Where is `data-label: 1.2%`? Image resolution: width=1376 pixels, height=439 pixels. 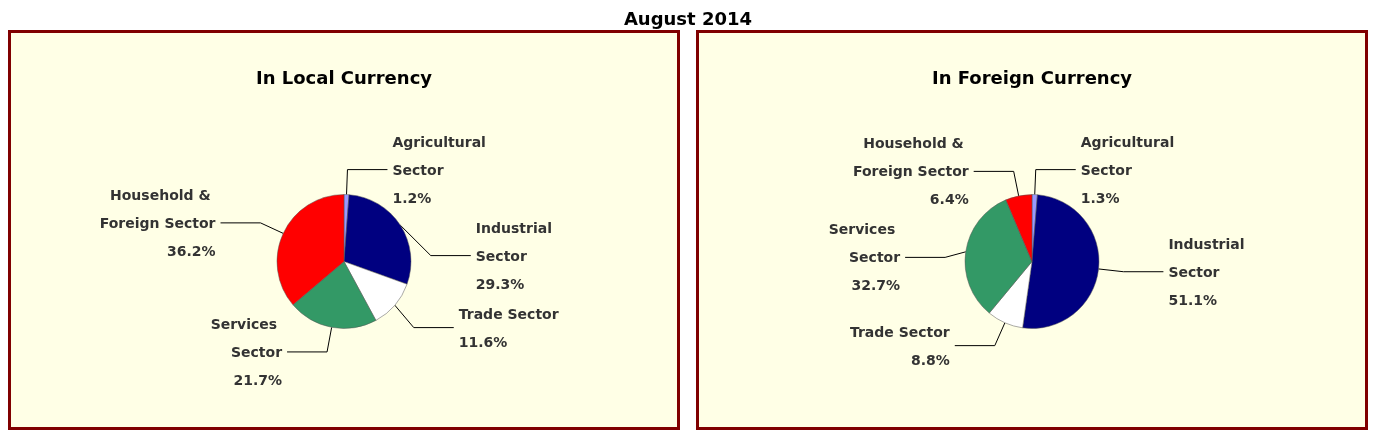
data-label: 1.2% is located at coordinates (412, 197).